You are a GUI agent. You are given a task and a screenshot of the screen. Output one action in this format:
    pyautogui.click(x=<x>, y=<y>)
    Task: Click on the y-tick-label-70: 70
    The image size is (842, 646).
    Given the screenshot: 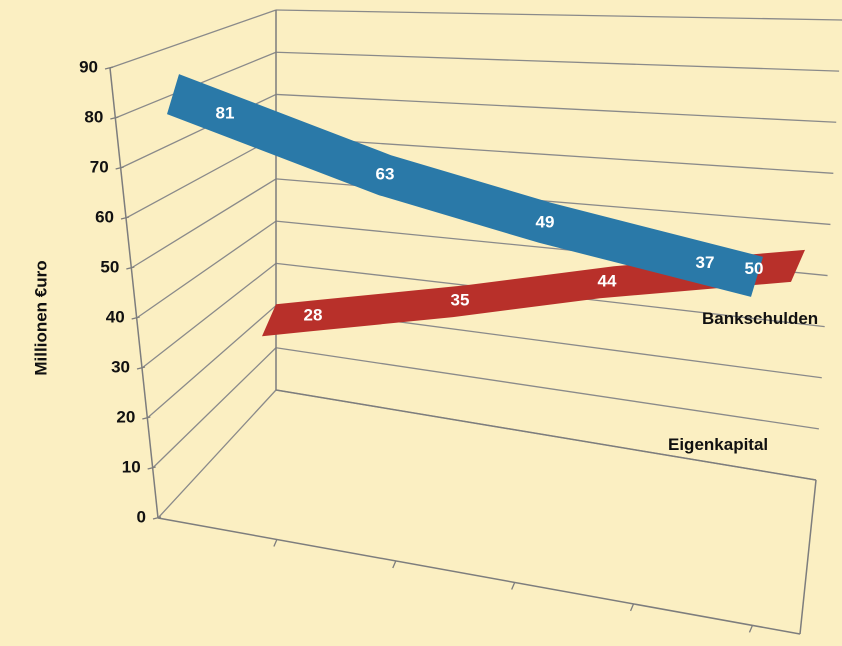 What is the action you would take?
    pyautogui.click(x=99, y=166)
    